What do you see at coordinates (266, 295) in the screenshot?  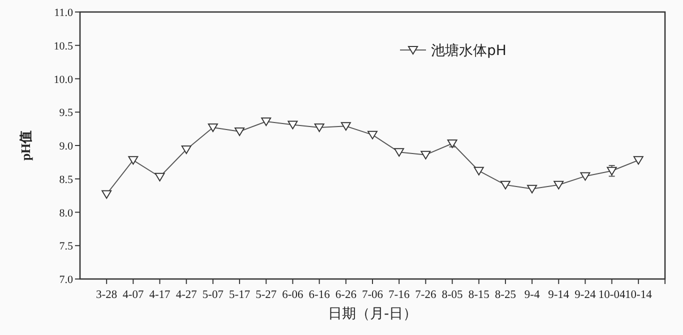 I see `x-tick-label: 5-27` at bounding box center [266, 295].